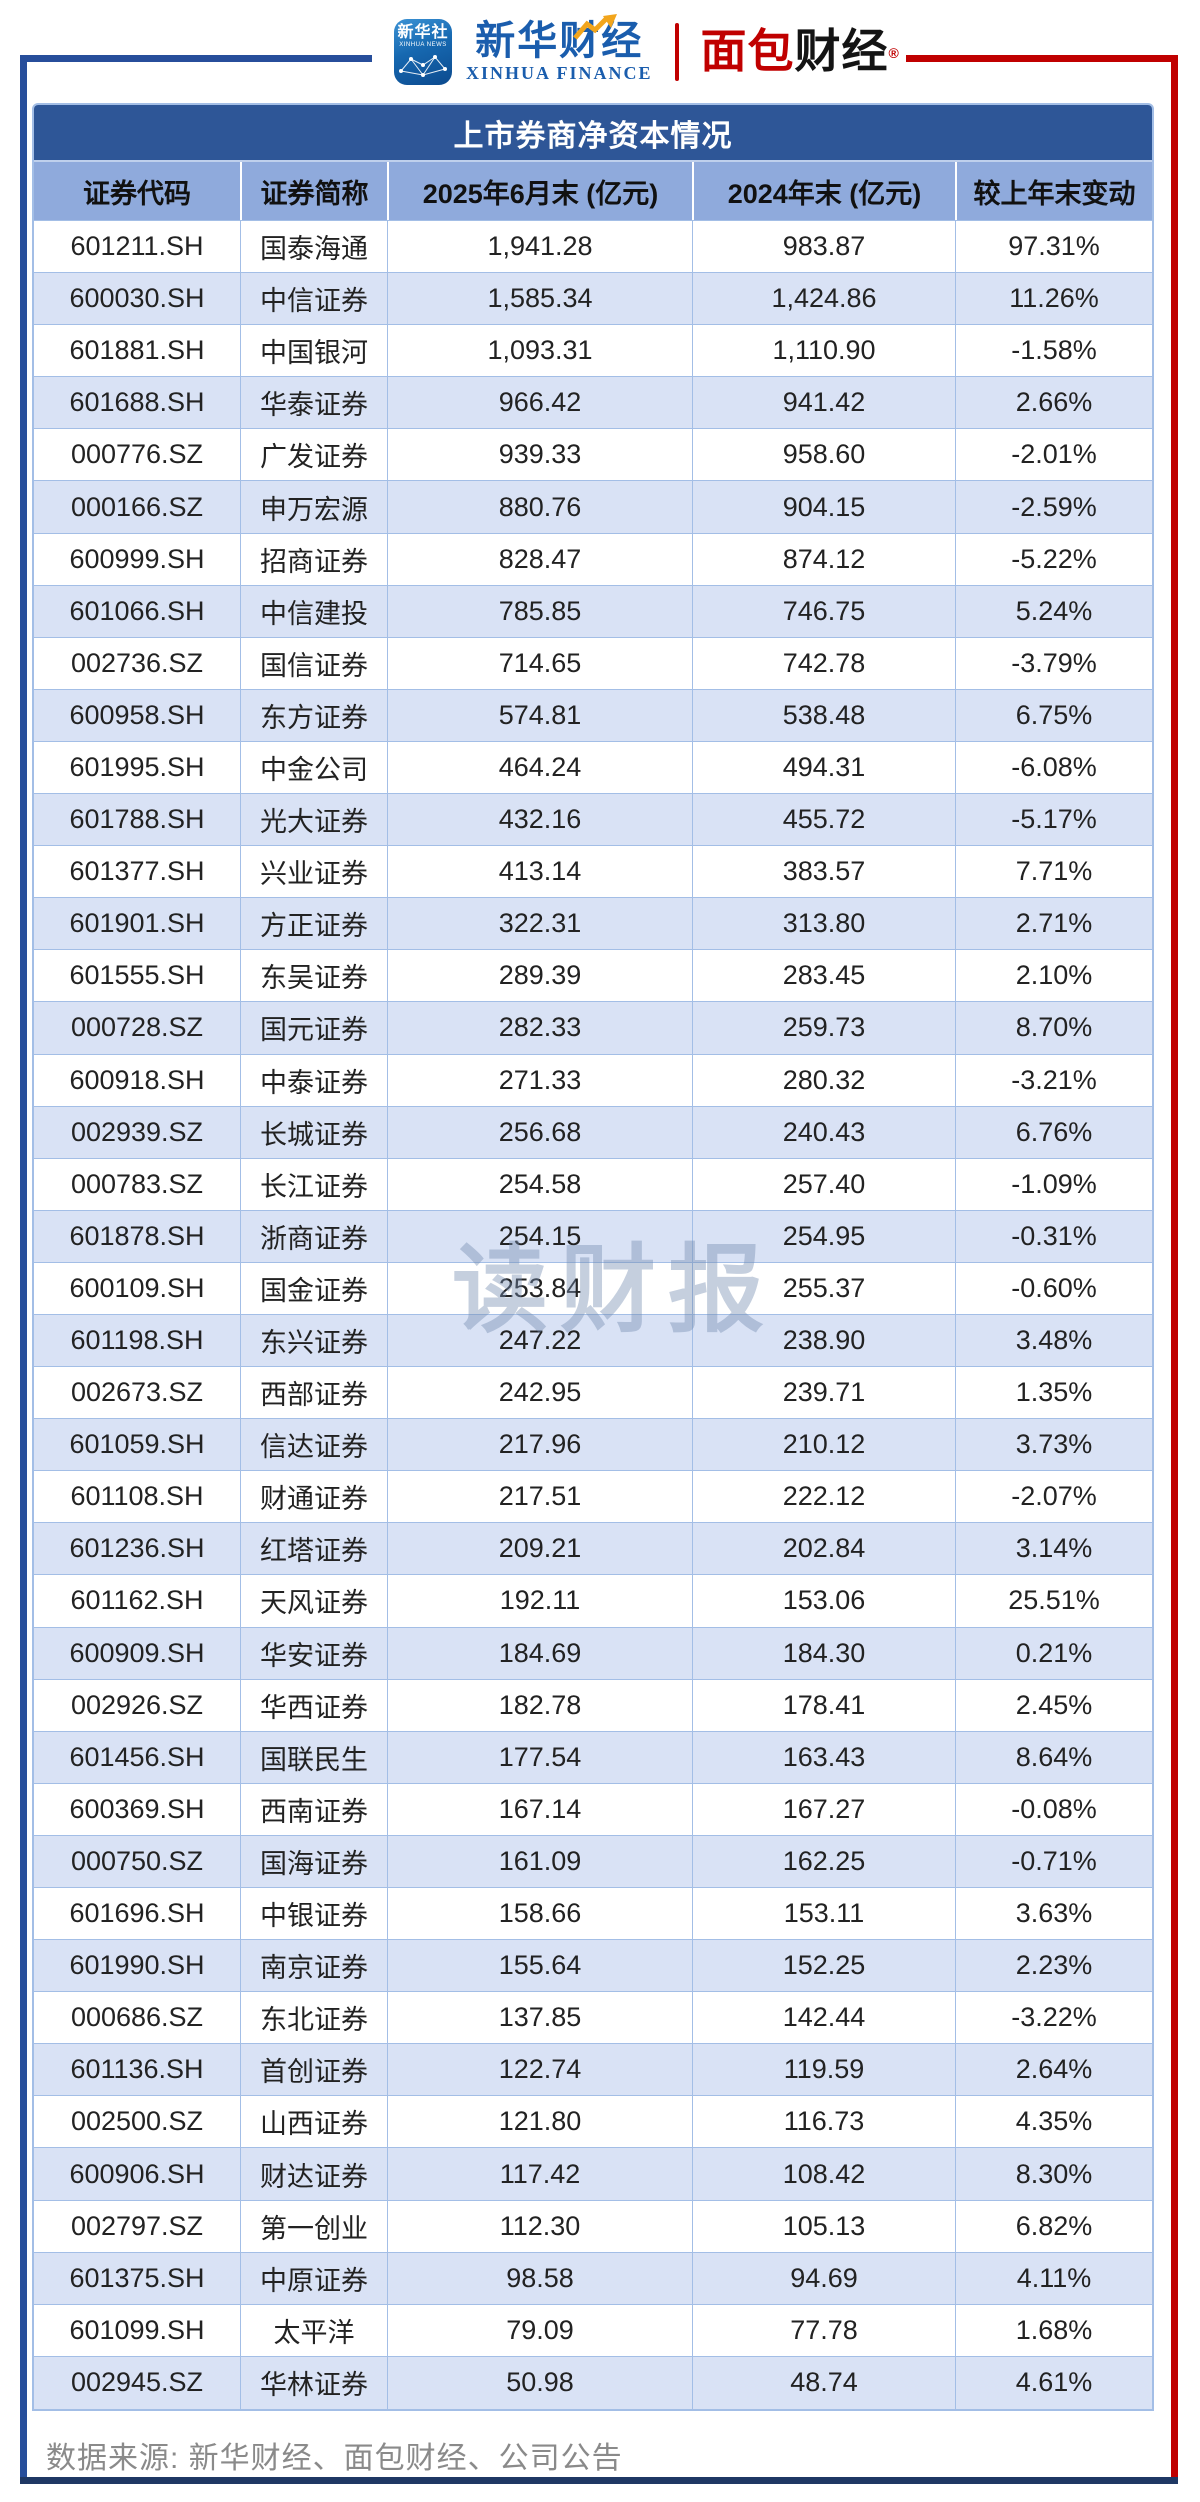  I want to click on table-cell: -2.01%, so click(1053, 455).